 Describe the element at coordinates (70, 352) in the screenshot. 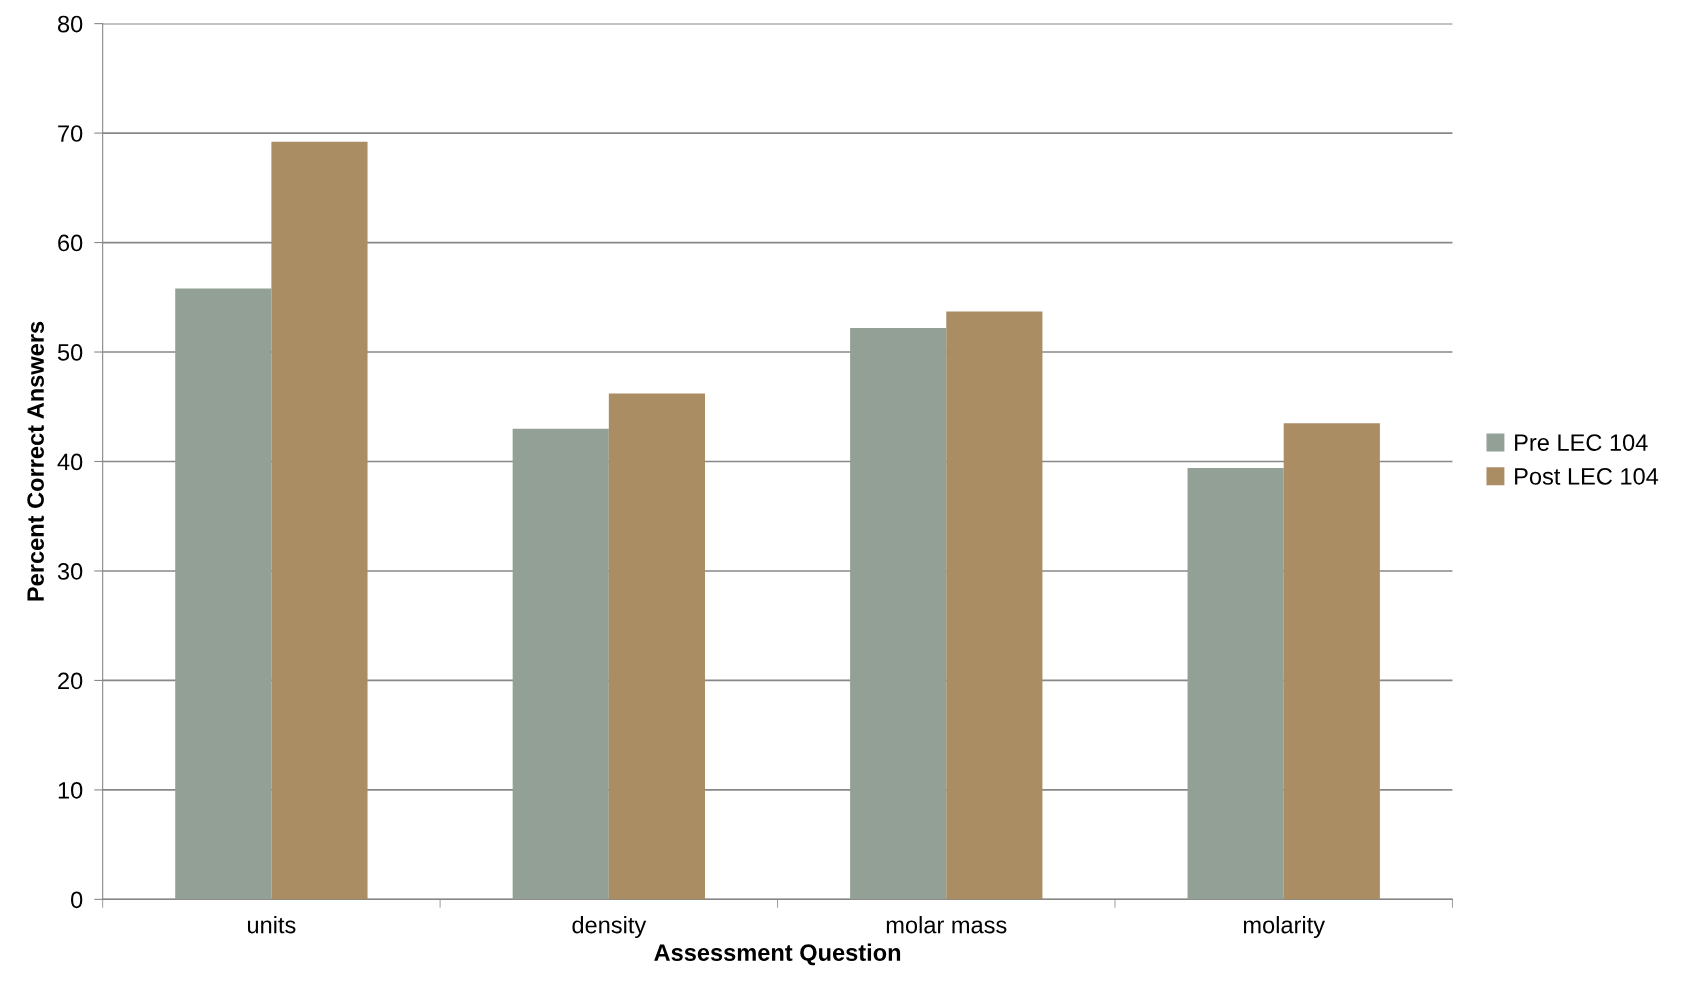

I see `y-tick-label: 50` at that location.